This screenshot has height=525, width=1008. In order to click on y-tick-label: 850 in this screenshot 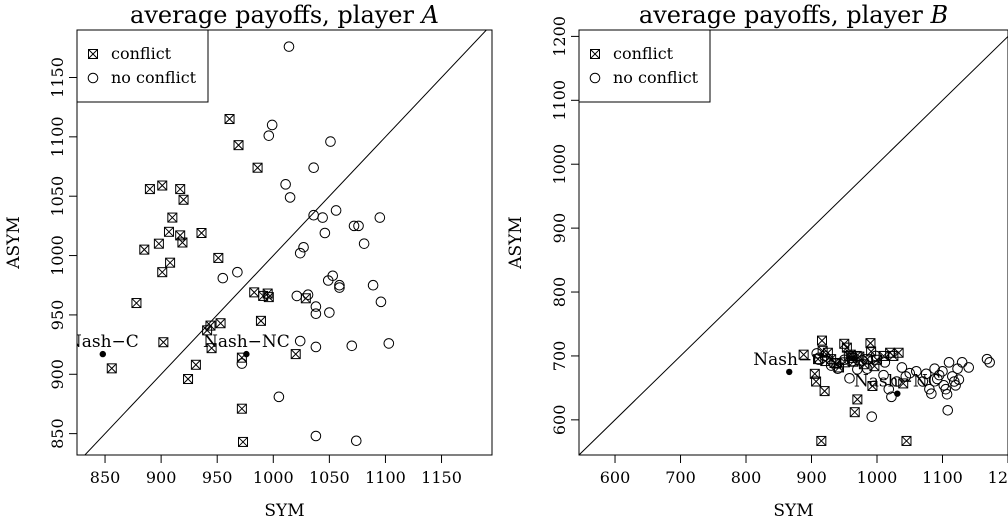, I will do `click(57, 433)`.